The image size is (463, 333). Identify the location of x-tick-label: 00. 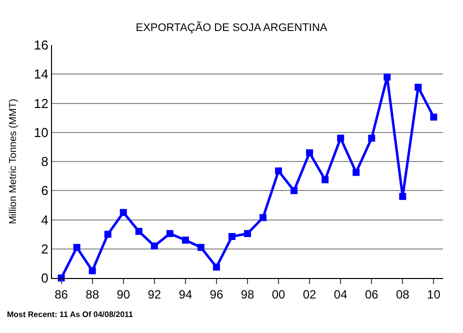
(279, 294).